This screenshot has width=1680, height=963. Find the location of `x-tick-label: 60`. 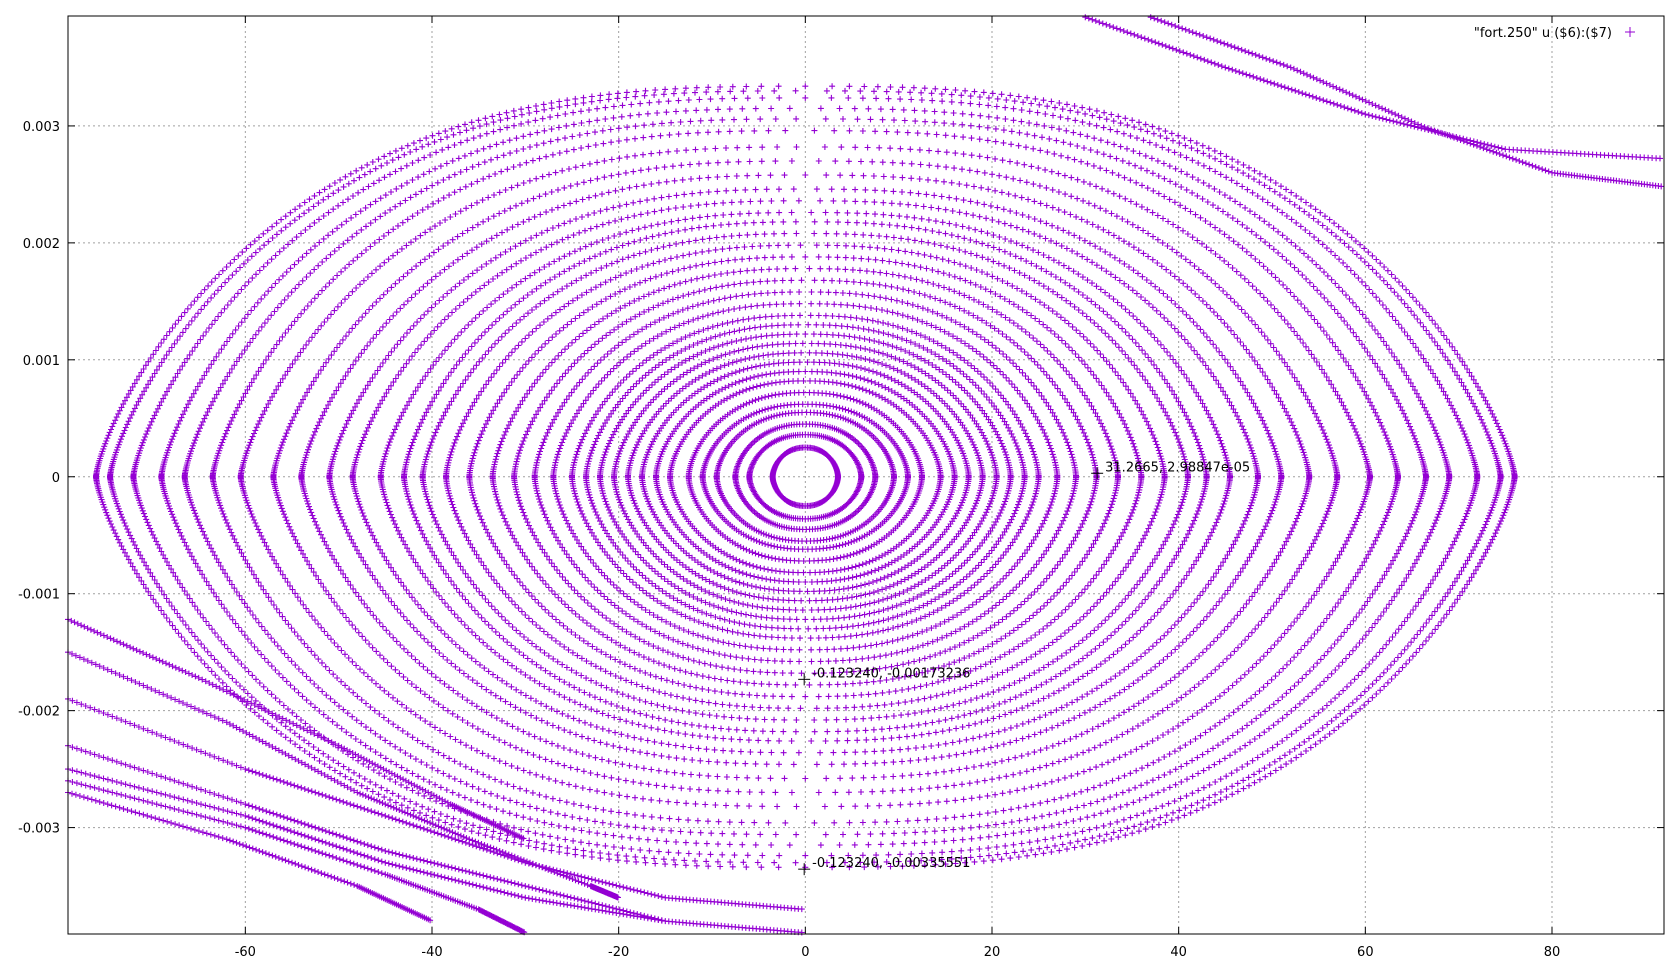

x-tick-label: 60 is located at coordinates (1365, 952).